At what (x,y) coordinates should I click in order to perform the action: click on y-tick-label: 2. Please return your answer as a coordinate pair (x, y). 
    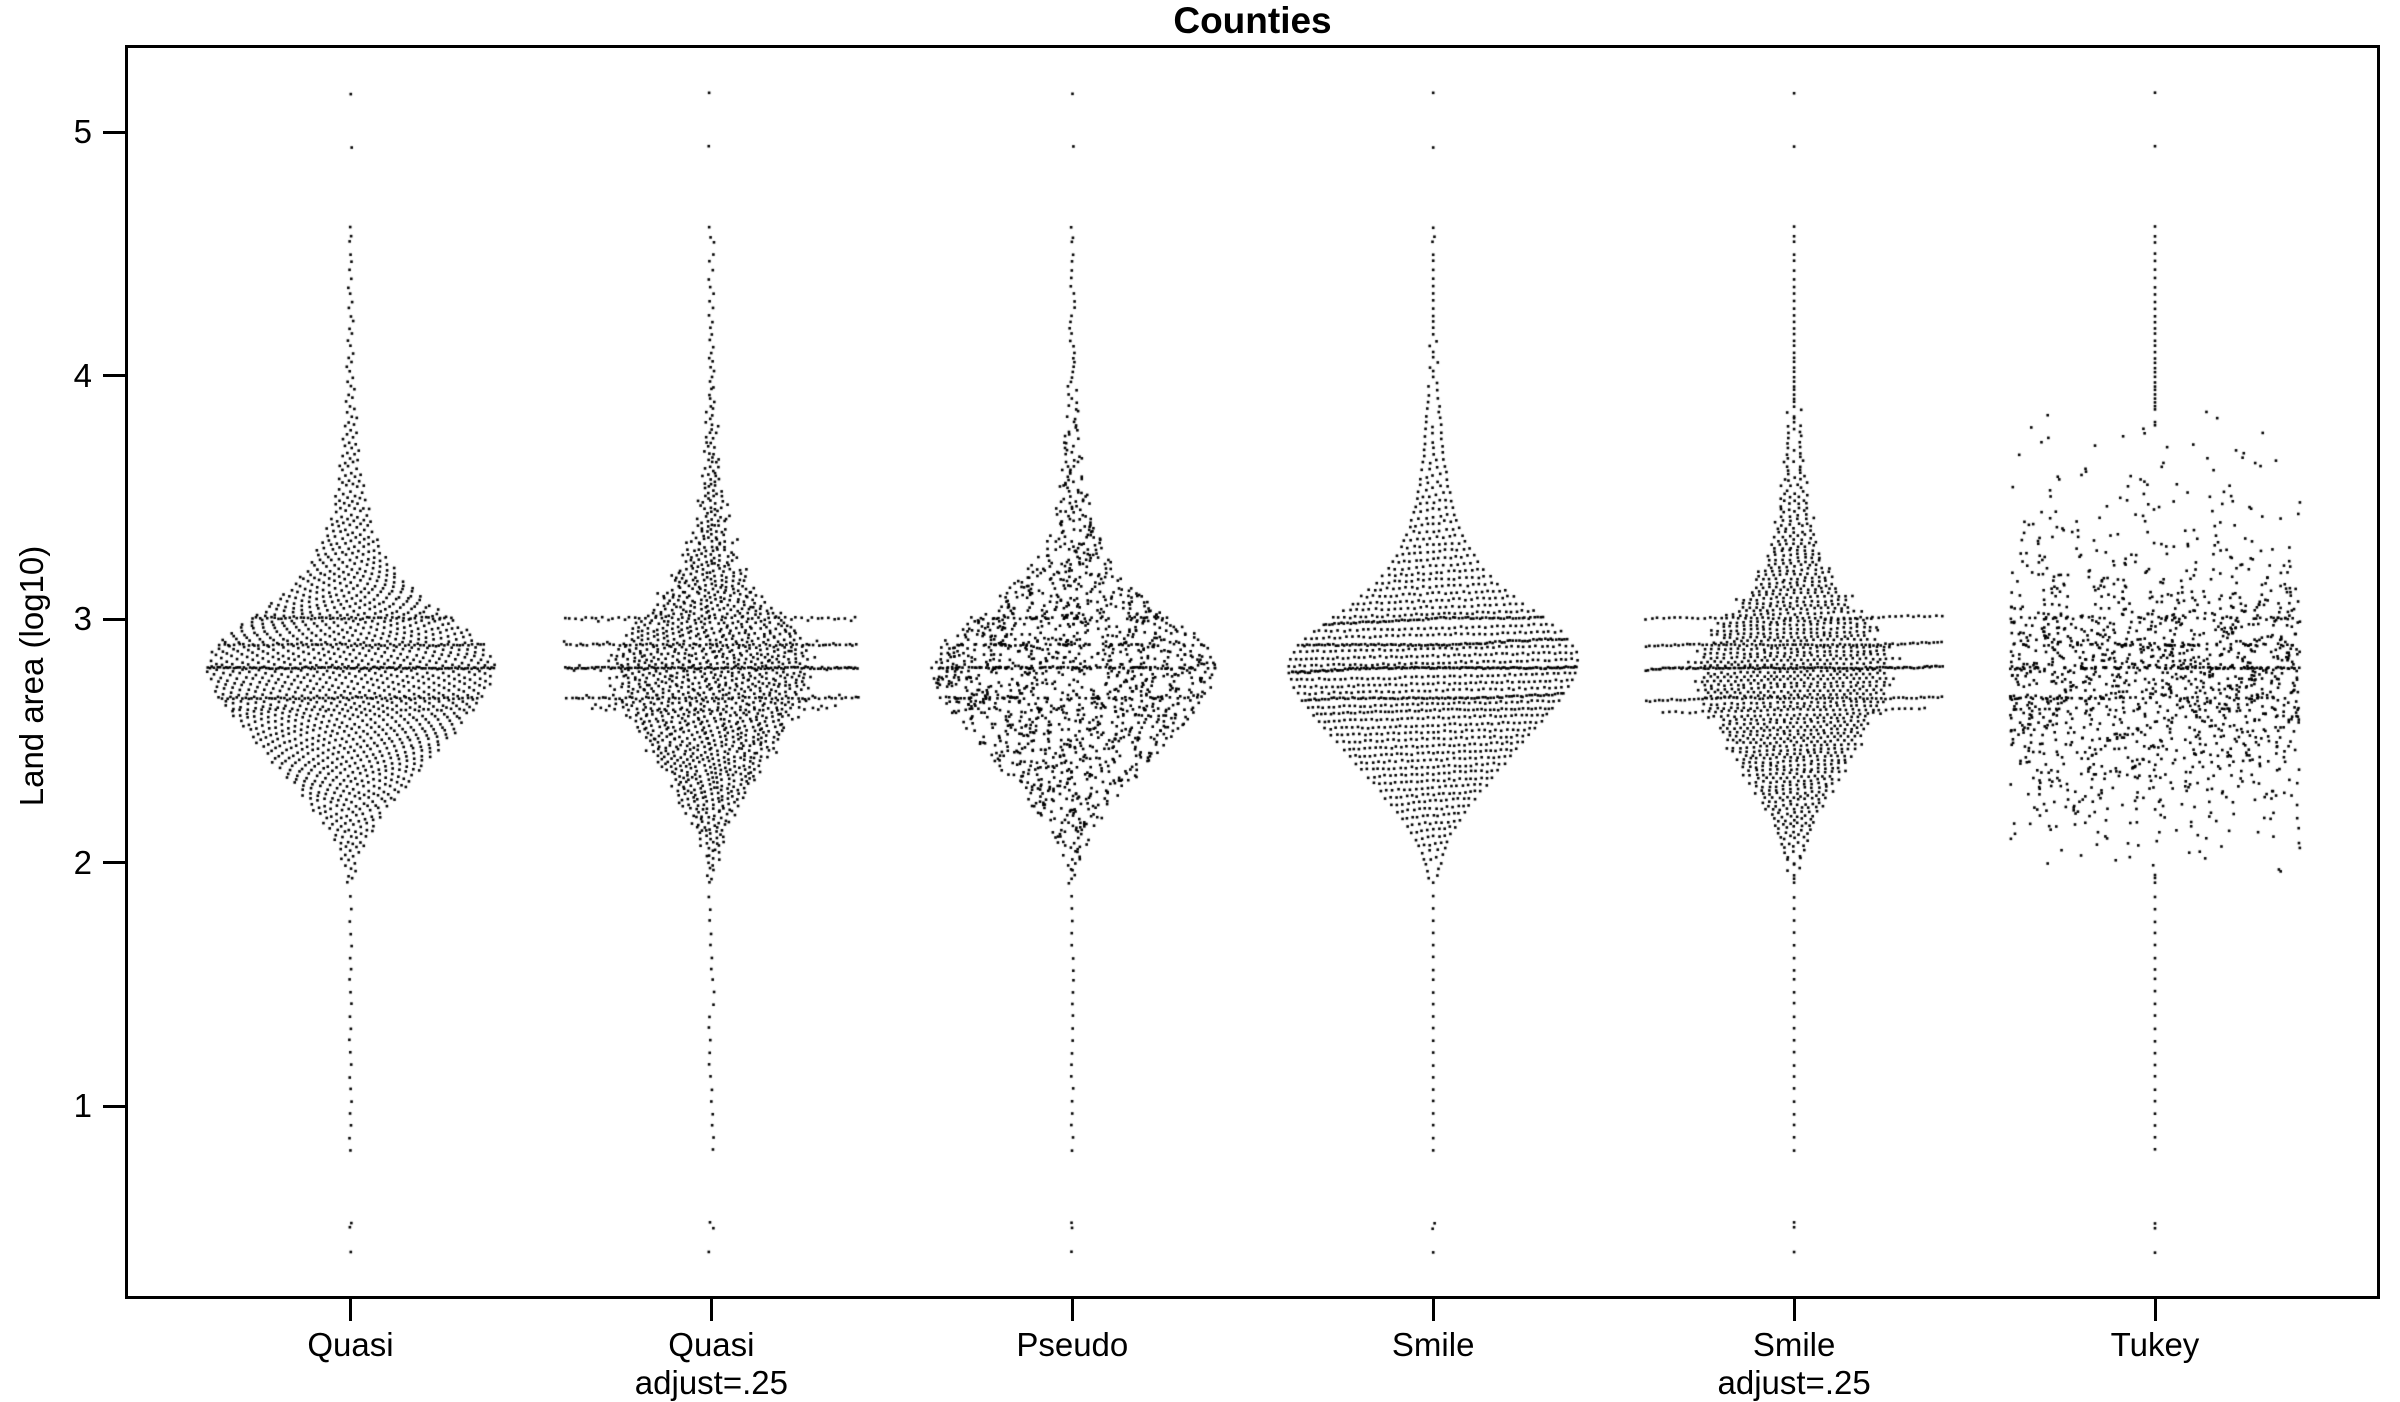
    Looking at the image, I should click on (82, 862).